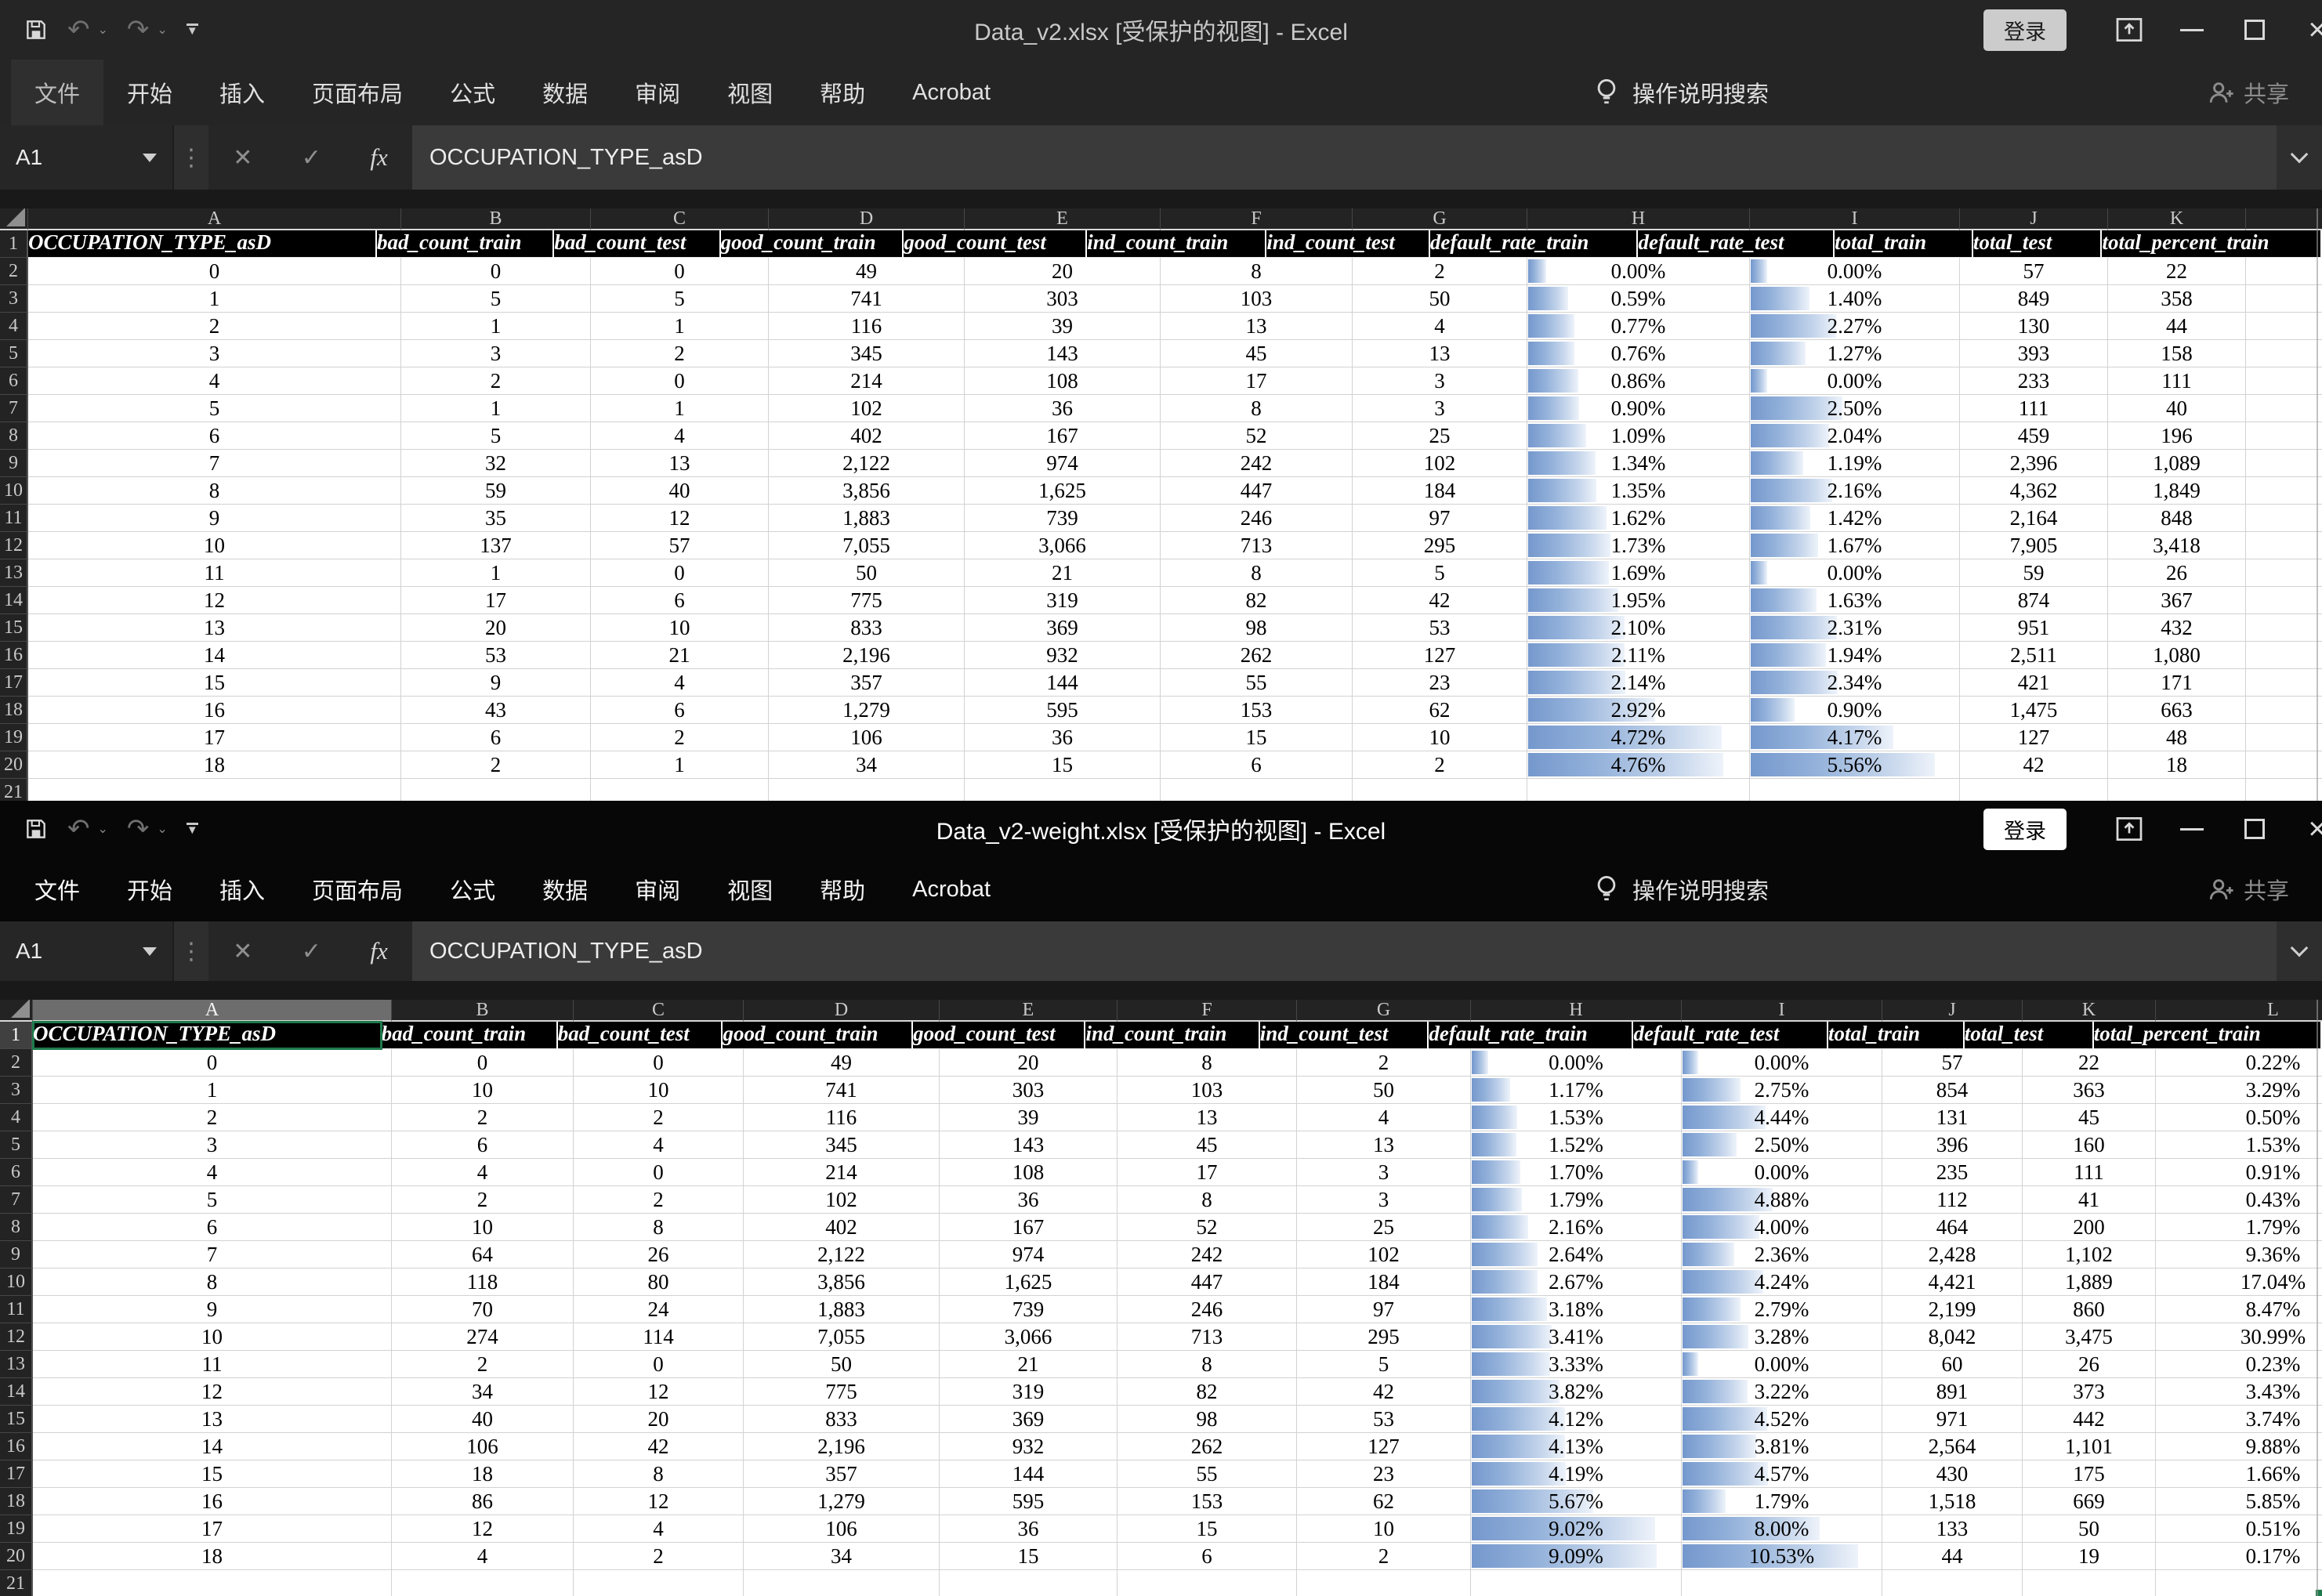 This screenshot has height=1596, width=2322. Describe the element at coordinates (1576, 1011) in the screenshot. I see `column-header-H: H` at that location.